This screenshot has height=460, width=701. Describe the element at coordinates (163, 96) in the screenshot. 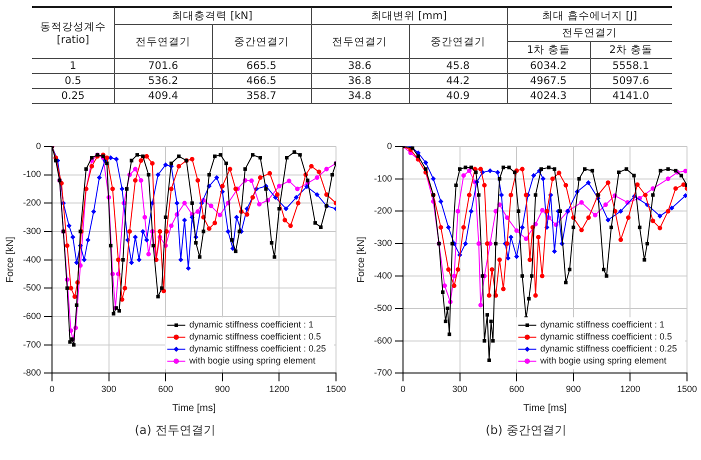

I see `data-label: 409.4` at that location.